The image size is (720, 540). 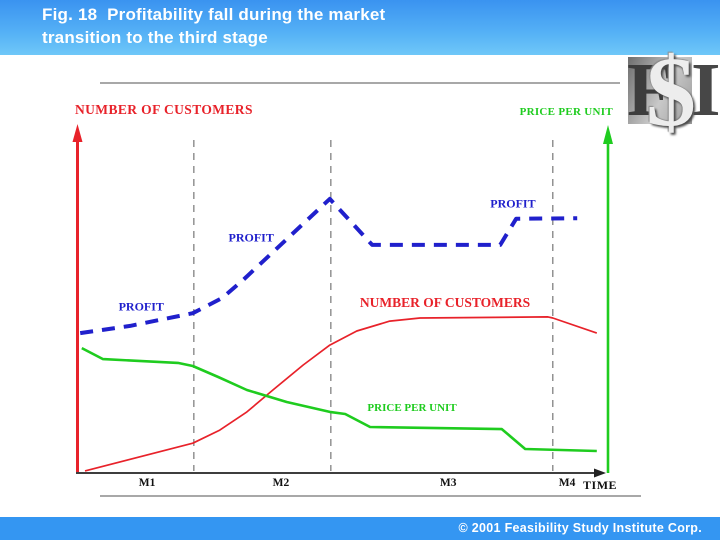 What do you see at coordinates (155, 37) in the screenshot?
I see `slide-title-line2: transition to the third stage` at bounding box center [155, 37].